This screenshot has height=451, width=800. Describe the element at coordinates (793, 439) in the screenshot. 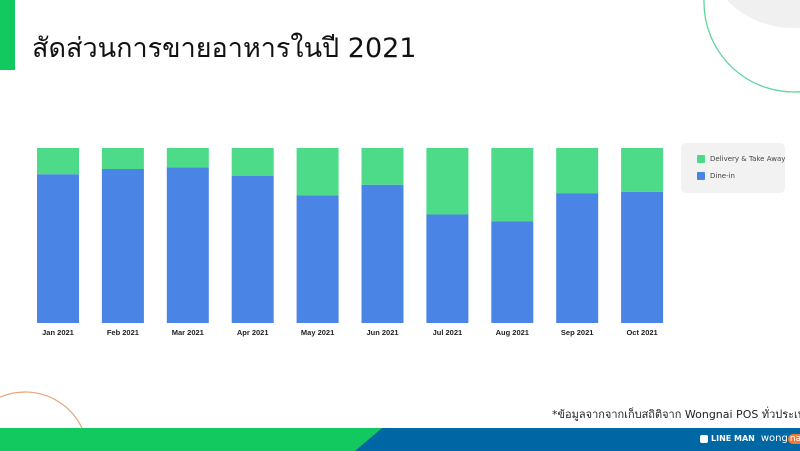

I see `wongnai-logo-badge: nai` at that location.